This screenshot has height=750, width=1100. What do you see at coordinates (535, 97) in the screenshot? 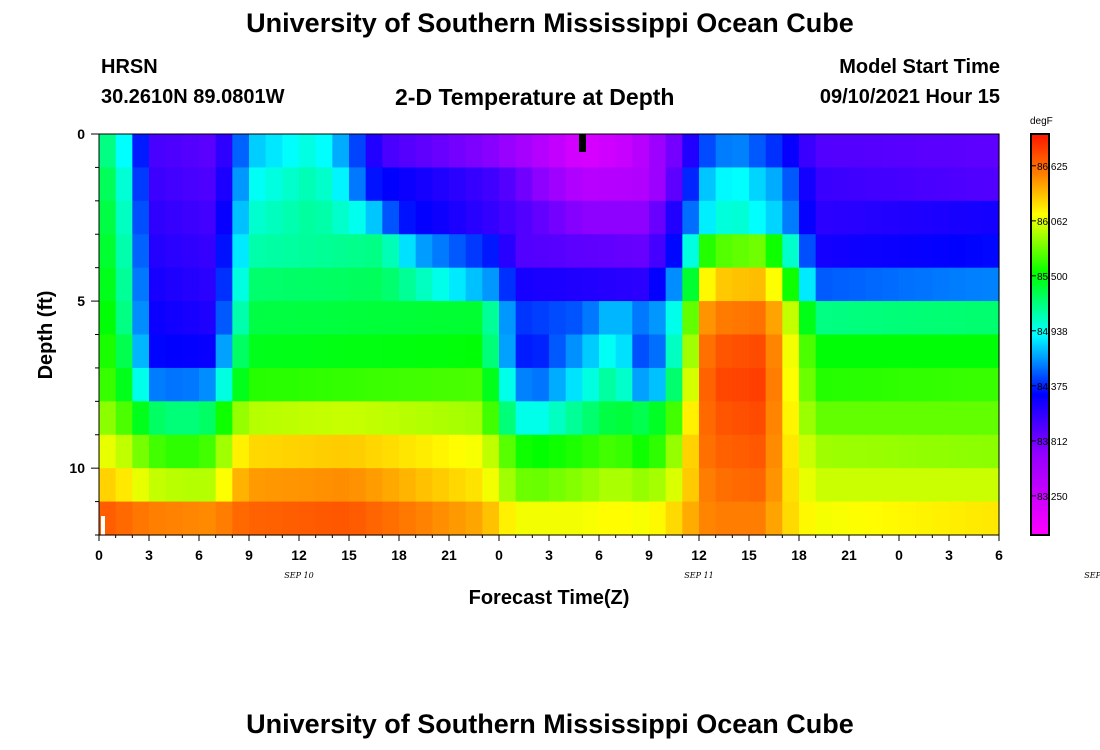
I see `plot-title: 2-D Temperature at Depth` at bounding box center [535, 97].